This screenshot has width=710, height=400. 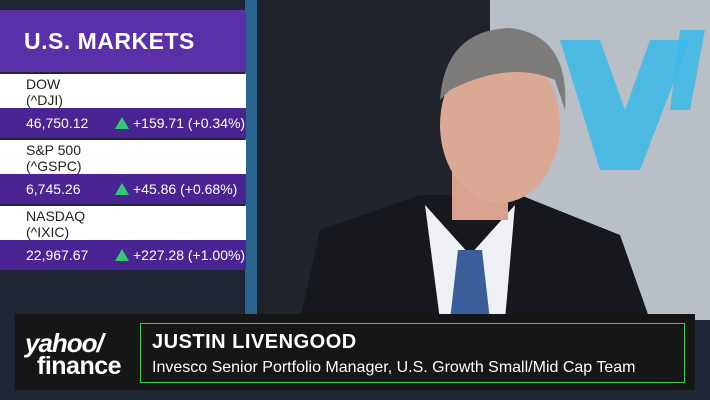 I want to click on index-percent: (+1.00%), so click(x=216, y=255).